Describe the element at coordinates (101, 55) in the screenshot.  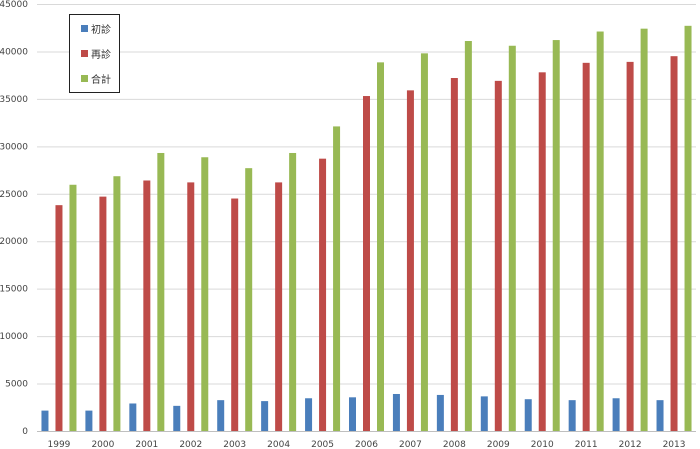
I see `legend-label-saishin: 再診` at that location.